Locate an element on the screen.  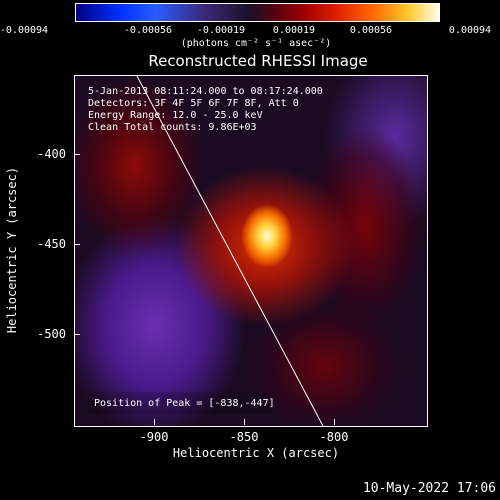
colorbar-tick-label: -0.00019 is located at coordinates (221, 30).